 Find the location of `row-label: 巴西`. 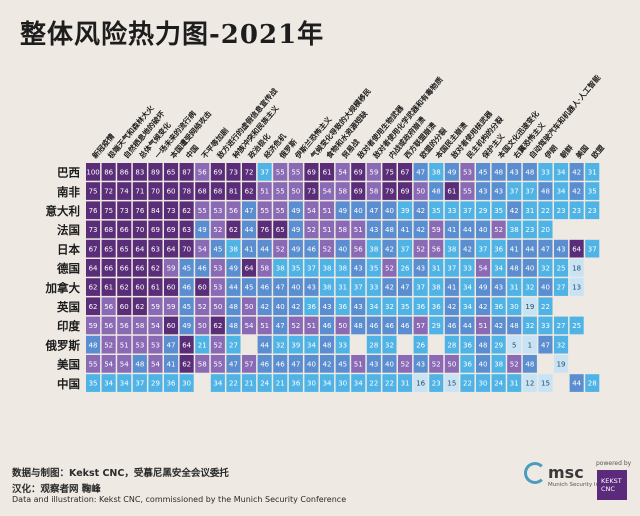

row-label: 巴西 is located at coordinates (68, 173).